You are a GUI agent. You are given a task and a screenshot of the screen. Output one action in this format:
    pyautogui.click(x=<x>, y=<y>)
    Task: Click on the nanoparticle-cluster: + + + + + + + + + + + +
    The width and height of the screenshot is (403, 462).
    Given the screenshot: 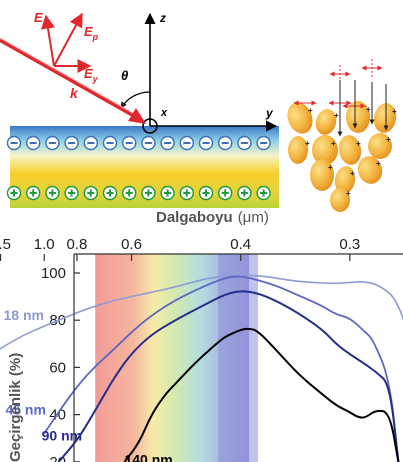 What is the action you would take?
    pyautogui.click(x=342, y=135)
    